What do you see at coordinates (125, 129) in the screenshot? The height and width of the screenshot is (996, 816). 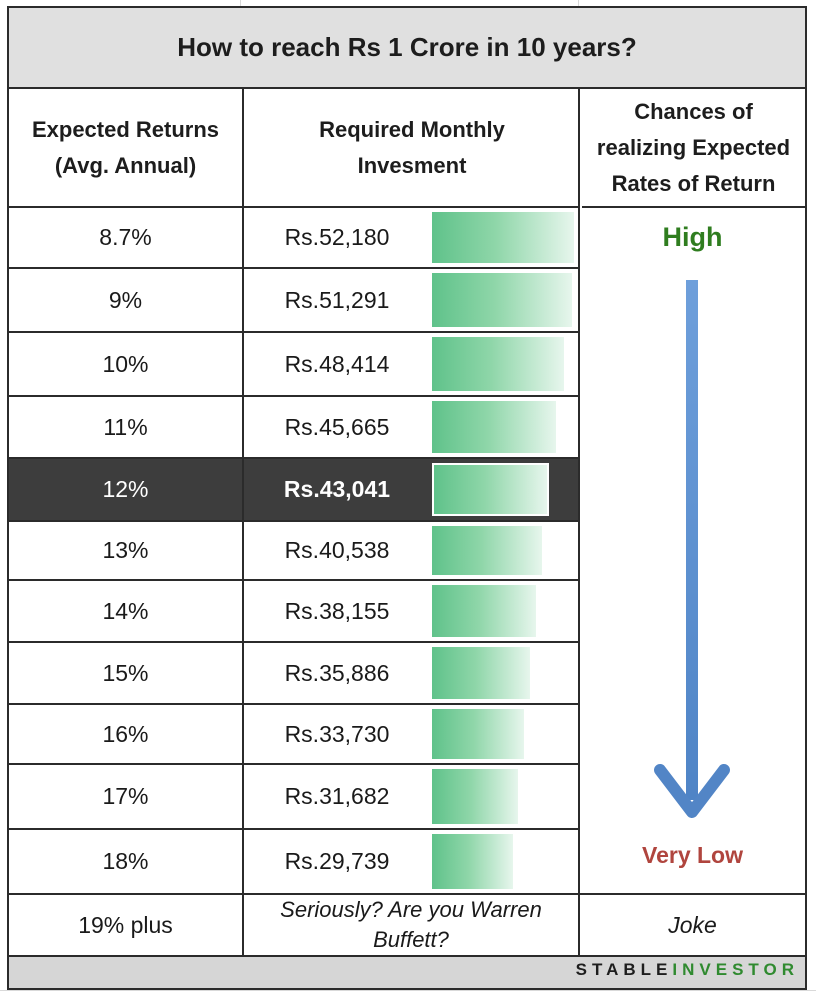 I see `header-line: Expected Returns` at bounding box center [125, 129].